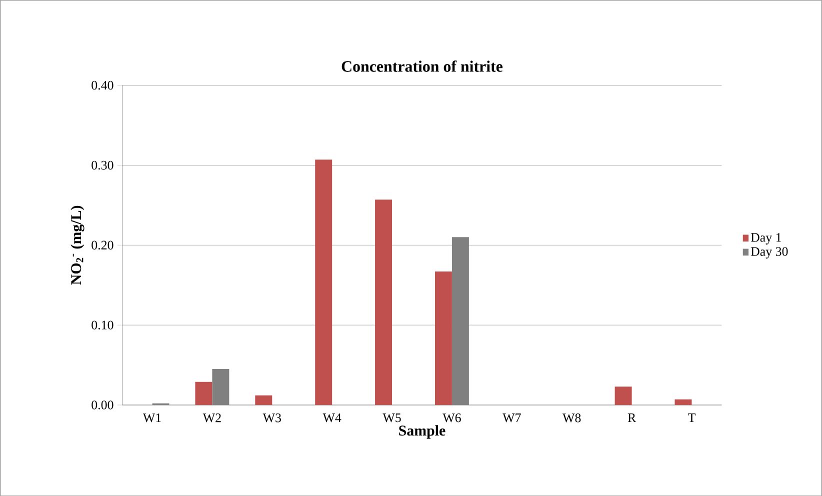 The width and height of the screenshot is (822, 496). What do you see at coordinates (151, 417) in the screenshot?
I see `x-tick-label: W1` at bounding box center [151, 417].